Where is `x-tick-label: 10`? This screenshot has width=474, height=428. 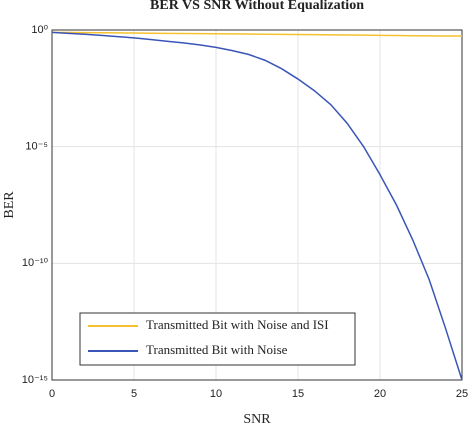
x-tick-label: 10 is located at coordinates (216, 394).